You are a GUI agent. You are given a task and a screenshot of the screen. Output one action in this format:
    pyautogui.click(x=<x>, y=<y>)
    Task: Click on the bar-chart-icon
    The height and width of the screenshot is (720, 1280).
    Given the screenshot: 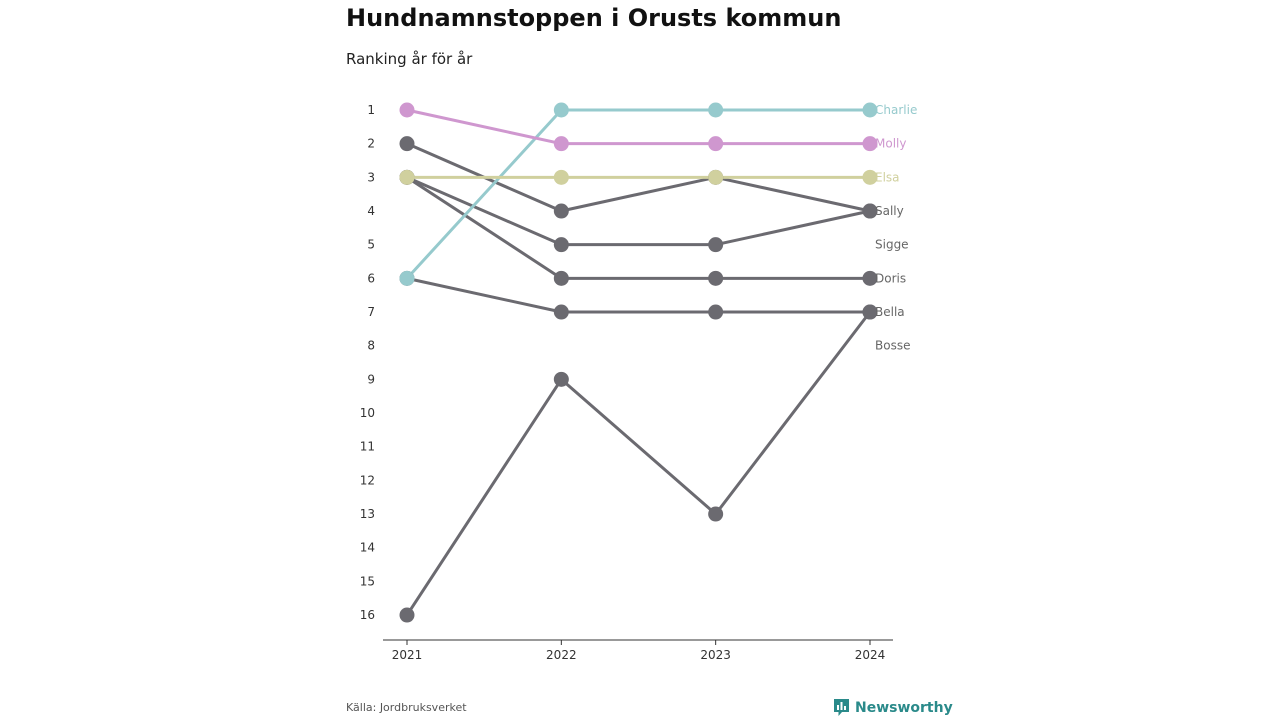 What is the action you would take?
    pyautogui.click(x=841, y=707)
    